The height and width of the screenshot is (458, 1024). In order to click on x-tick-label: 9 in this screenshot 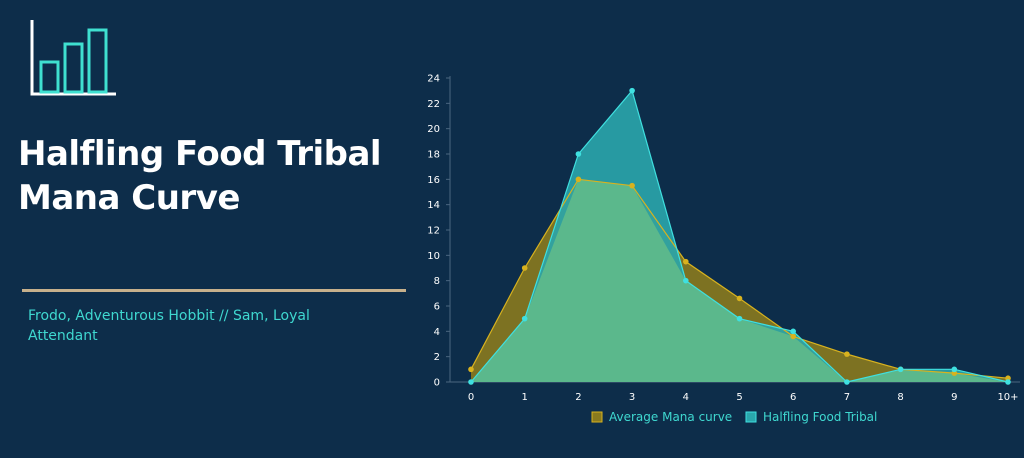, I will do `click(954, 397)`.